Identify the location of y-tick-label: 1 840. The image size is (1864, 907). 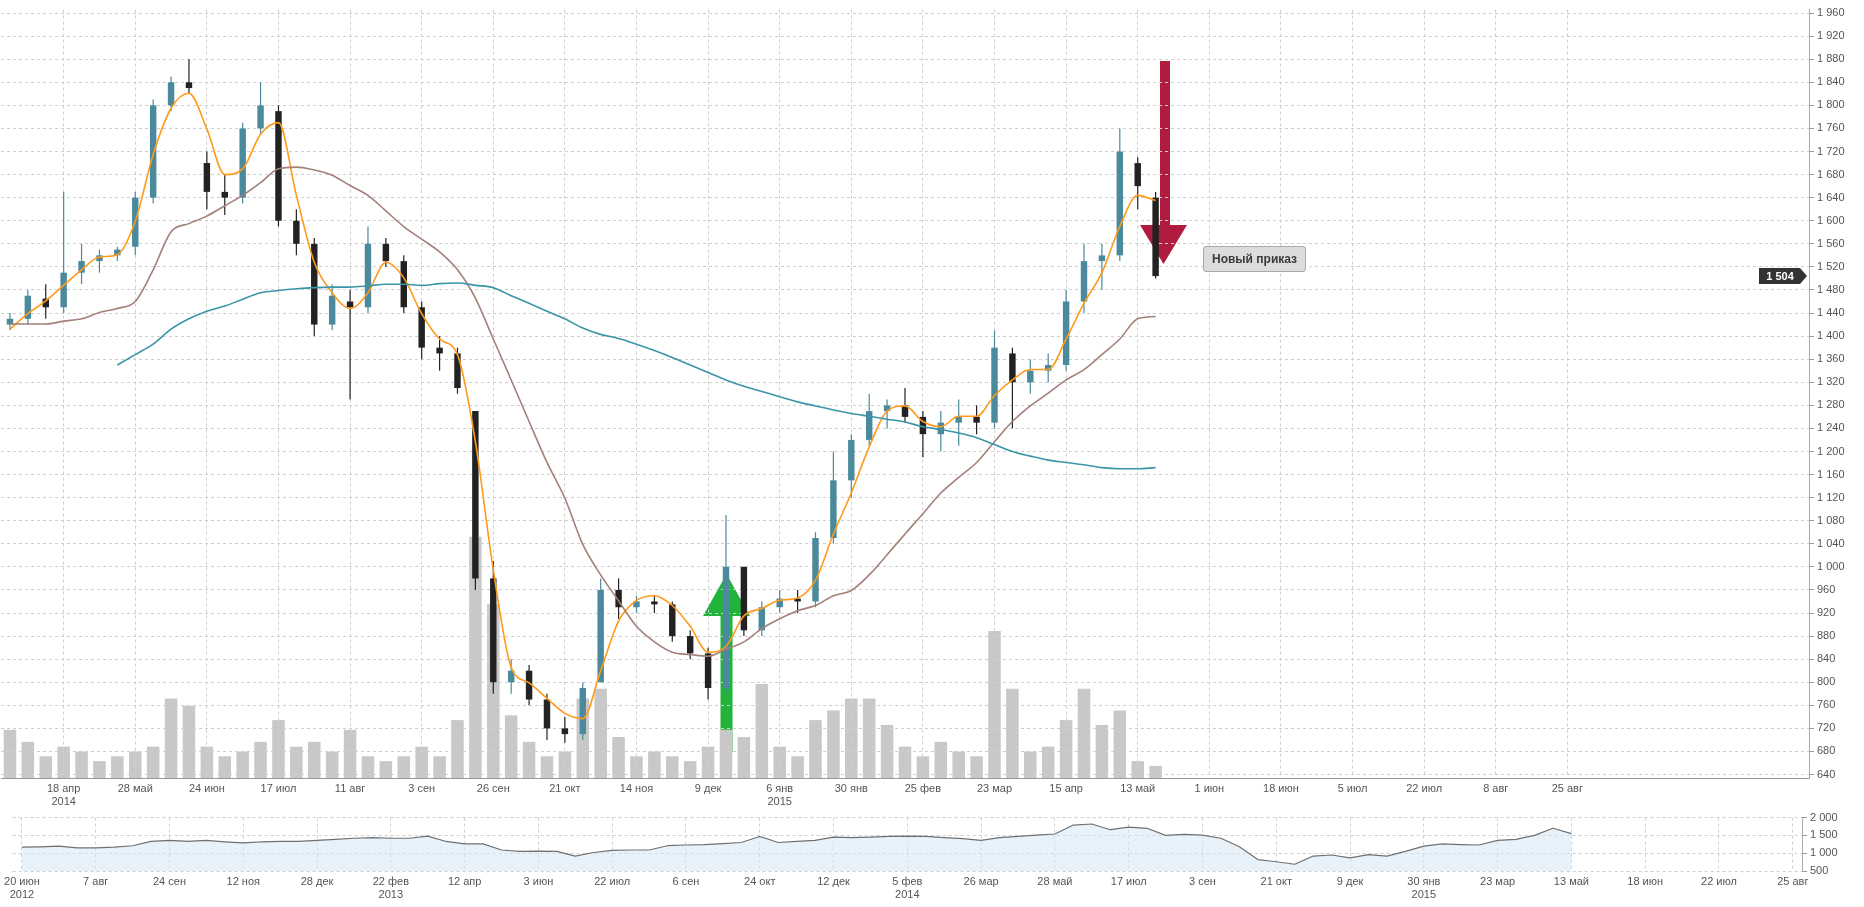
(1831, 81).